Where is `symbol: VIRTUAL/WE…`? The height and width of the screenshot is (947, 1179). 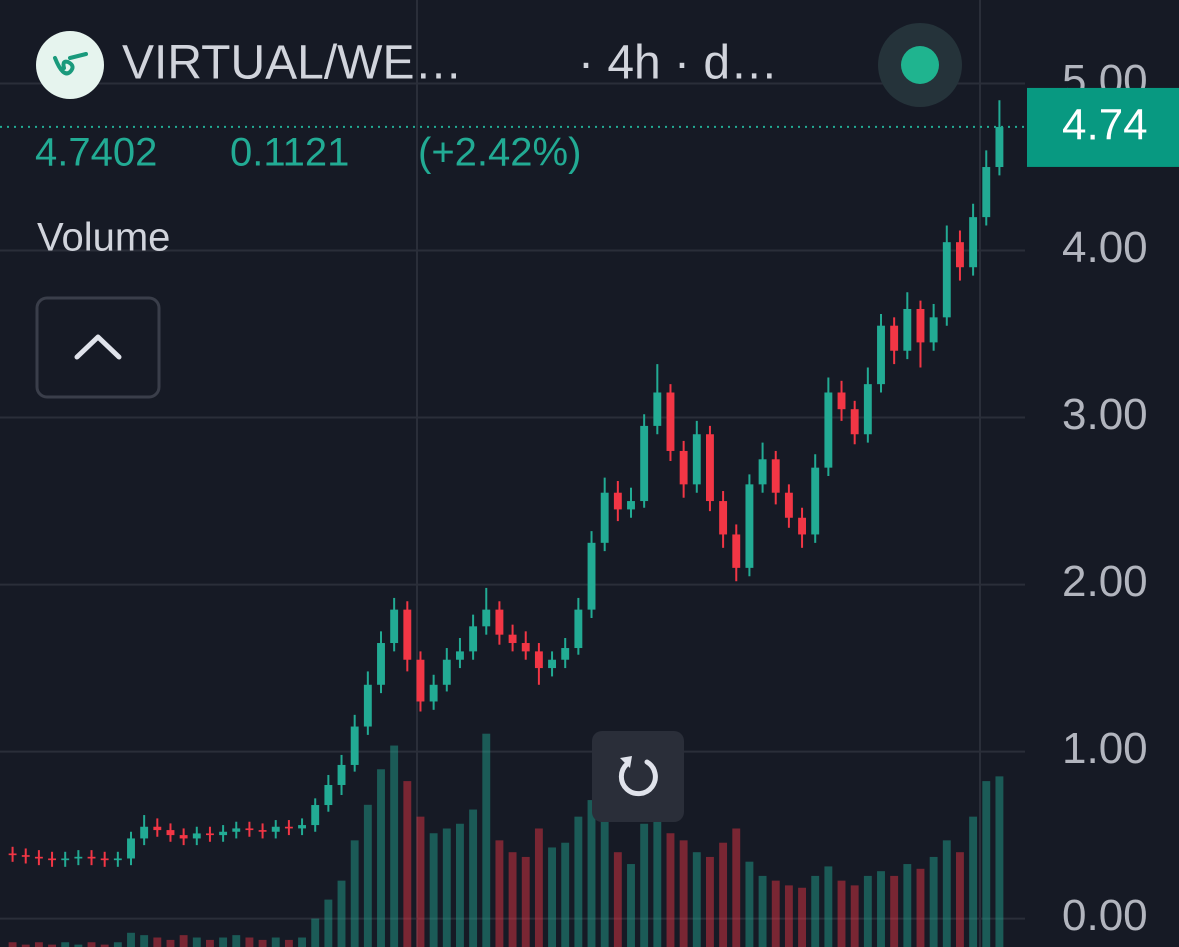
symbol: VIRTUAL/WE… is located at coordinates (292, 63).